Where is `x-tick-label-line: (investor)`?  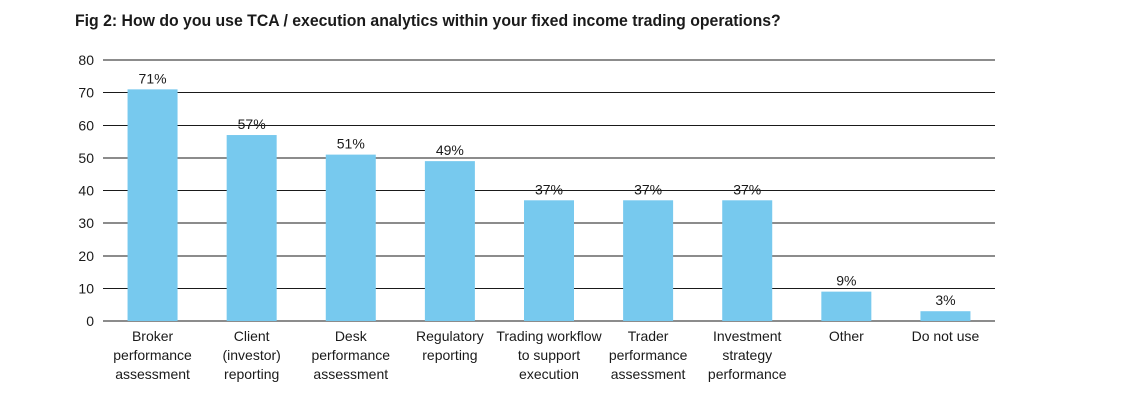
x-tick-label-line: (investor) is located at coordinates (251, 355).